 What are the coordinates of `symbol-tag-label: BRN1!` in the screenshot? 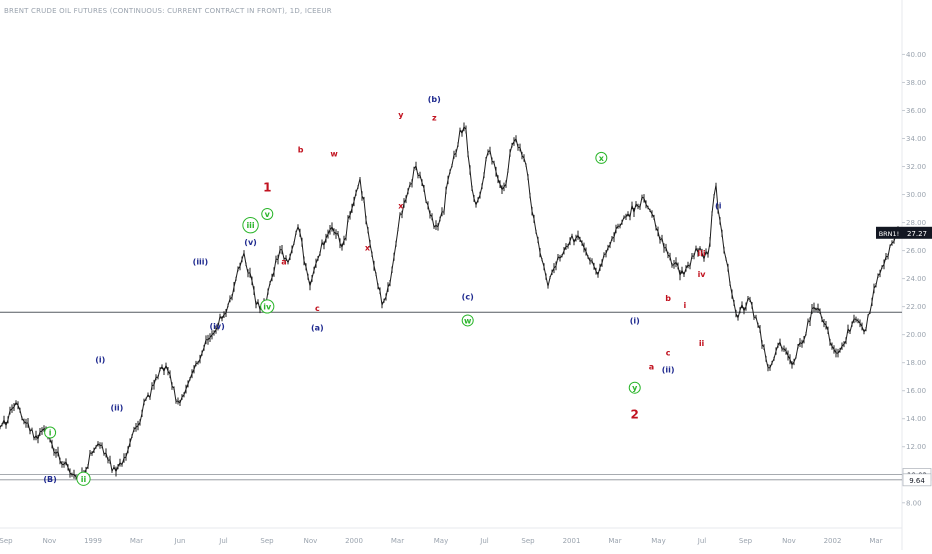 It's located at (889, 234).